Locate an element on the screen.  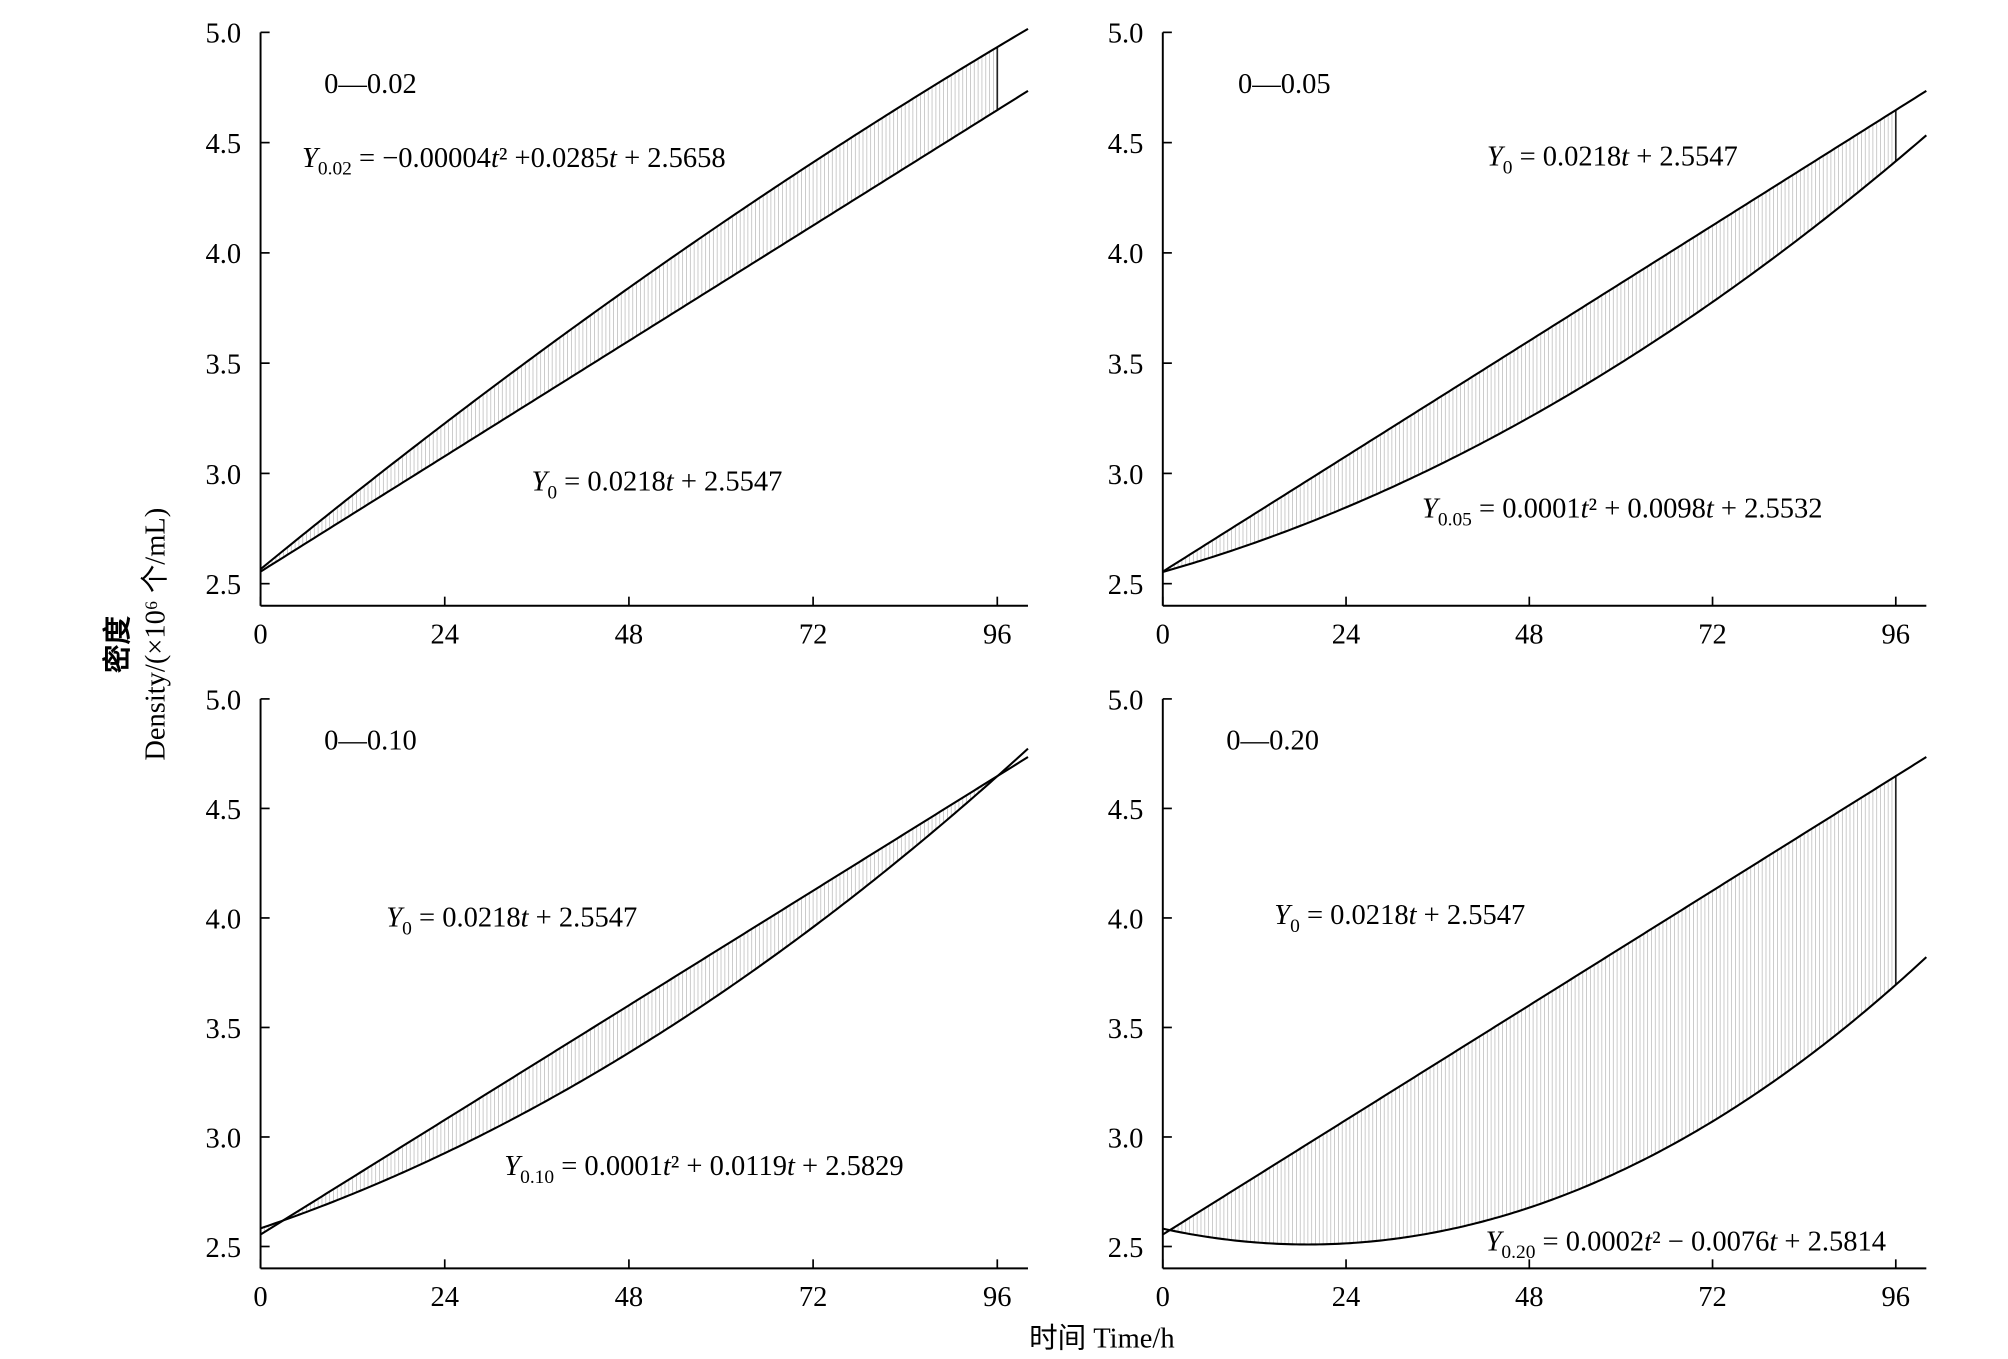
panel-label: 0—0.02 is located at coordinates (370, 84).